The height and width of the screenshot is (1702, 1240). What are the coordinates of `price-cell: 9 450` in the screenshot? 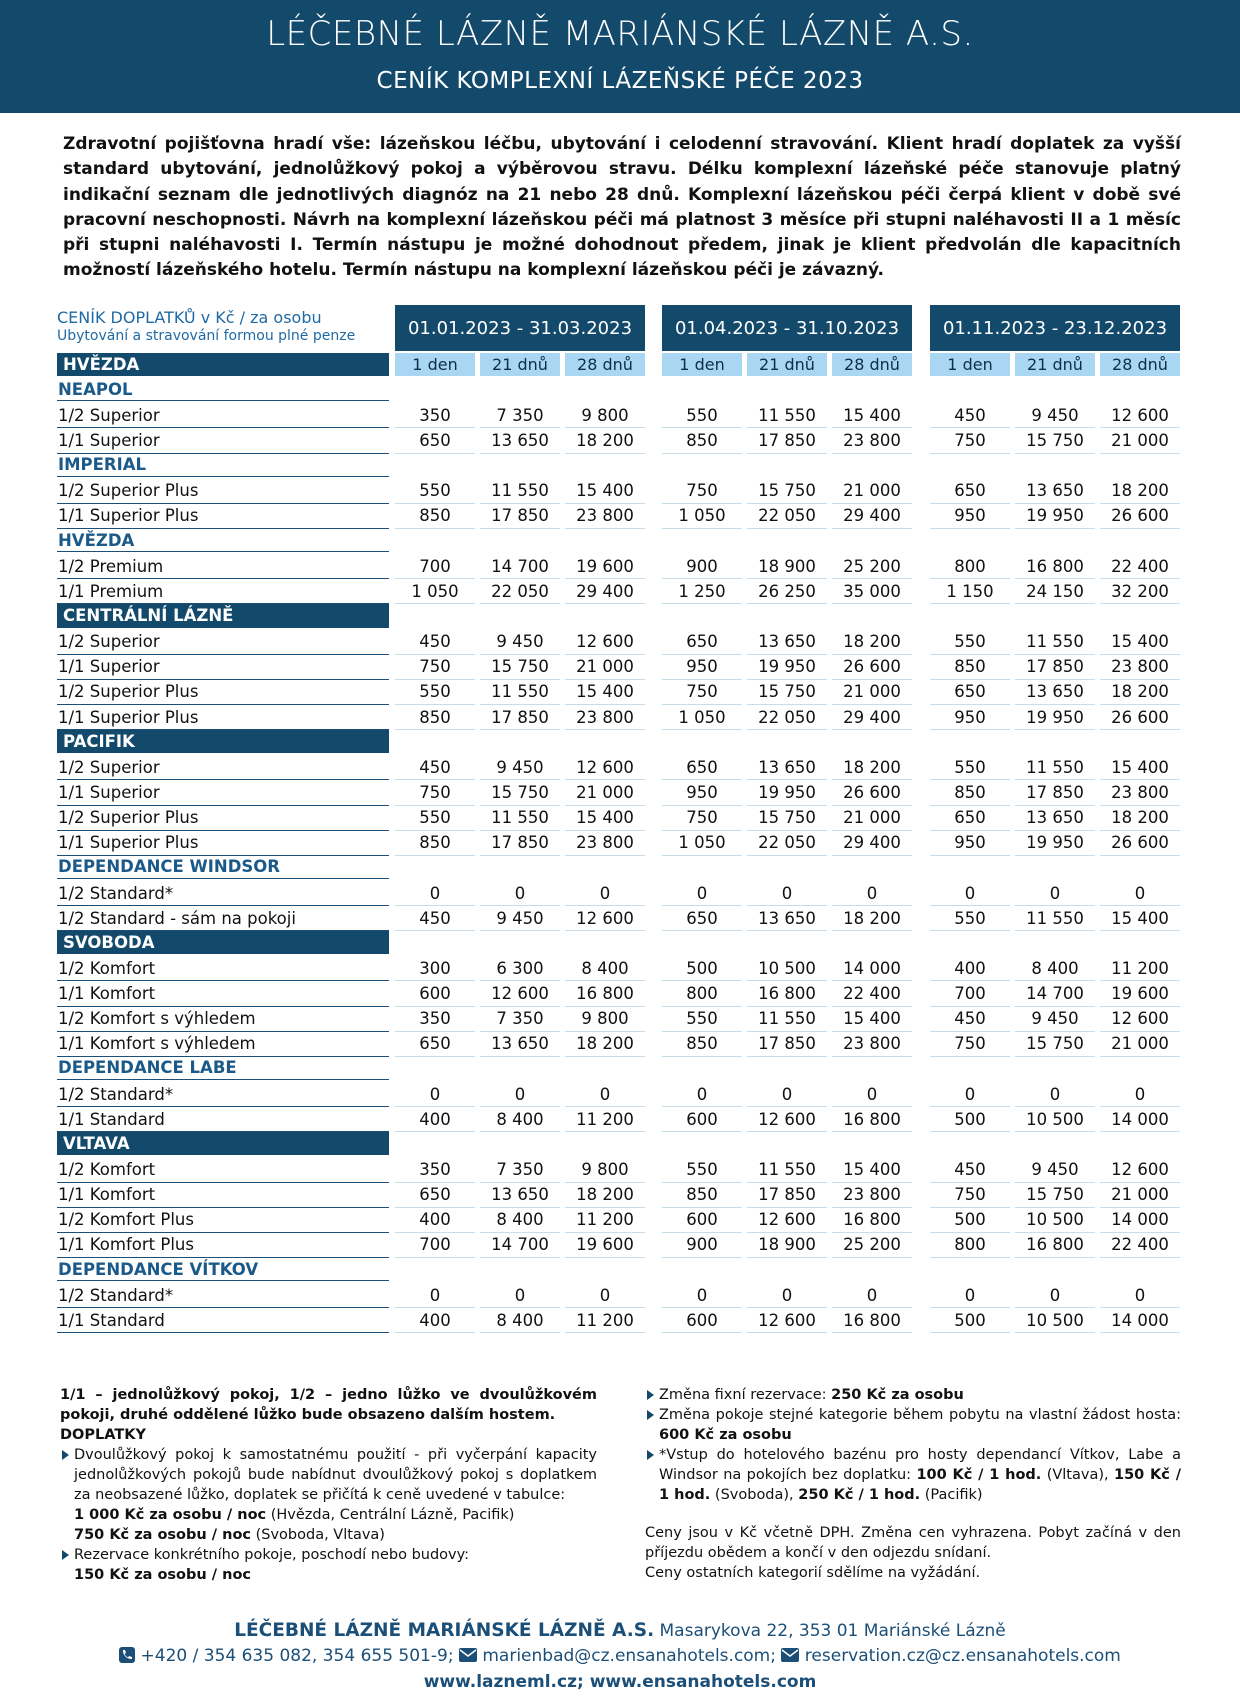 It's located at (520, 642).